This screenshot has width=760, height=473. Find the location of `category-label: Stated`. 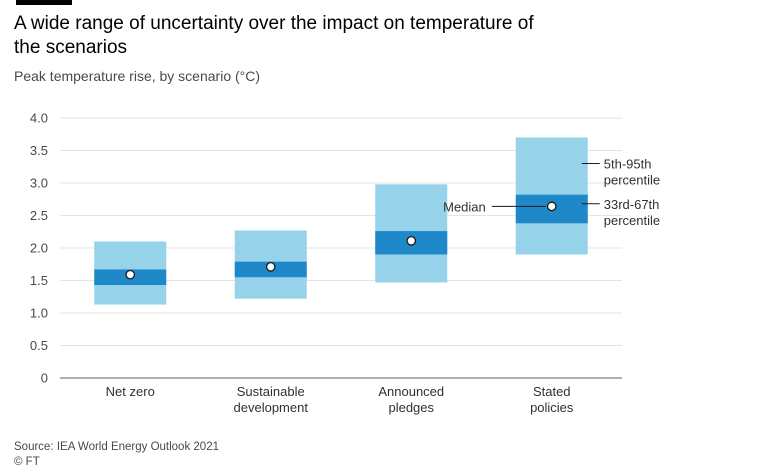

category-label: Stated is located at coordinates (552, 391).